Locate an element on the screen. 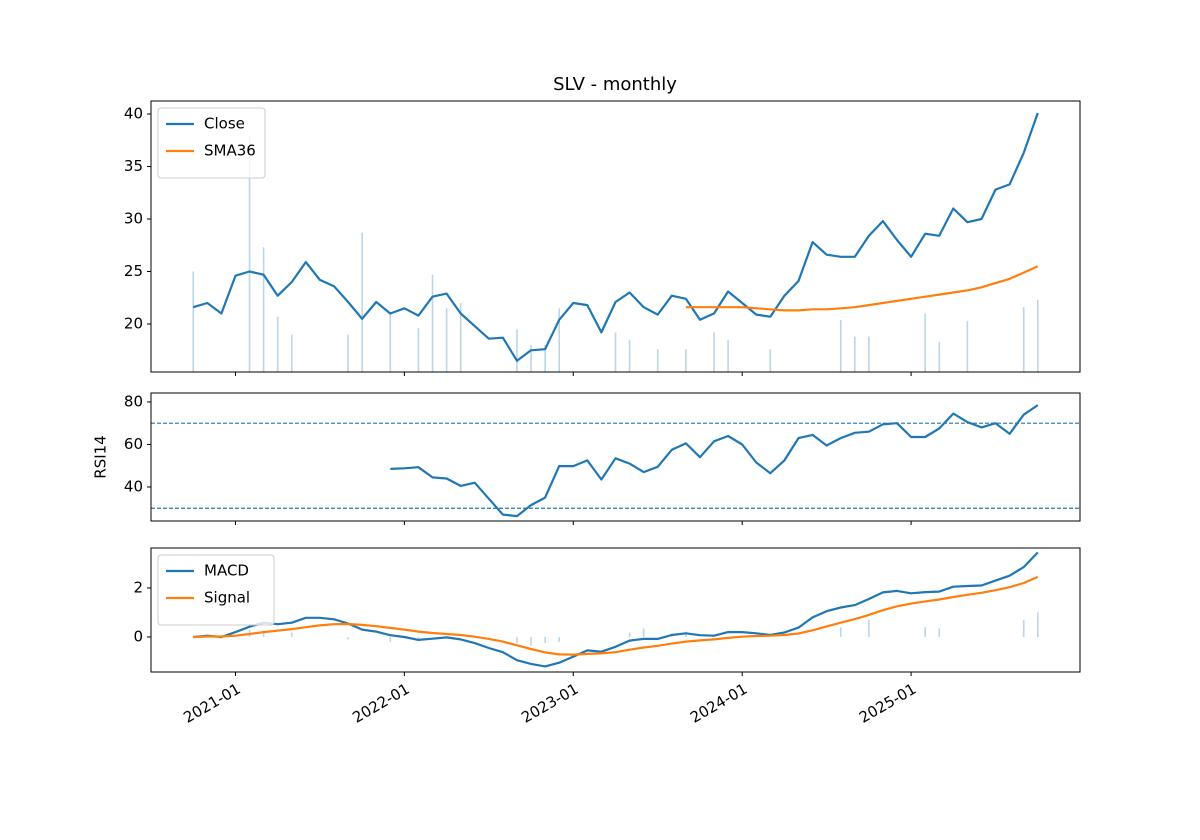  y-tick-label: 2 is located at coordinates (138, 587).